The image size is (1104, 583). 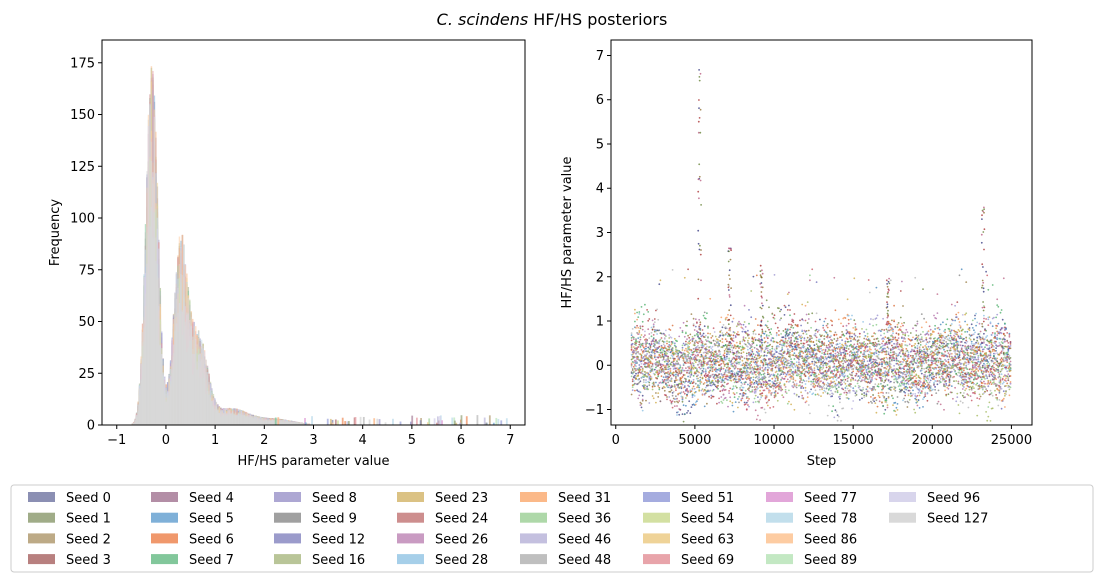 What do you see at coordinates (55, 232) in the screenshot?
I see `histogram-y-label: Frequency` at bounding box center [55, 232].